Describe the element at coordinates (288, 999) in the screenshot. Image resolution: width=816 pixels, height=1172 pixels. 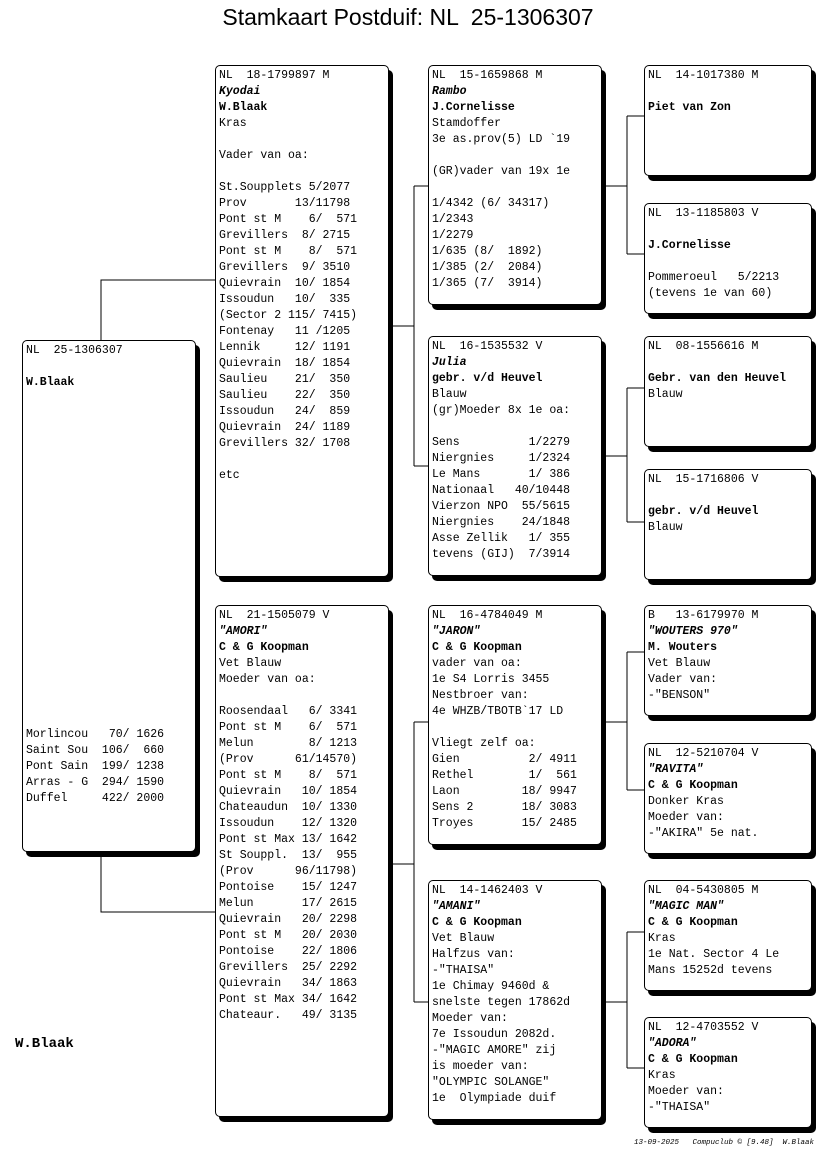
I see `card-line: Pont st Max 34/ 1642` at that location.